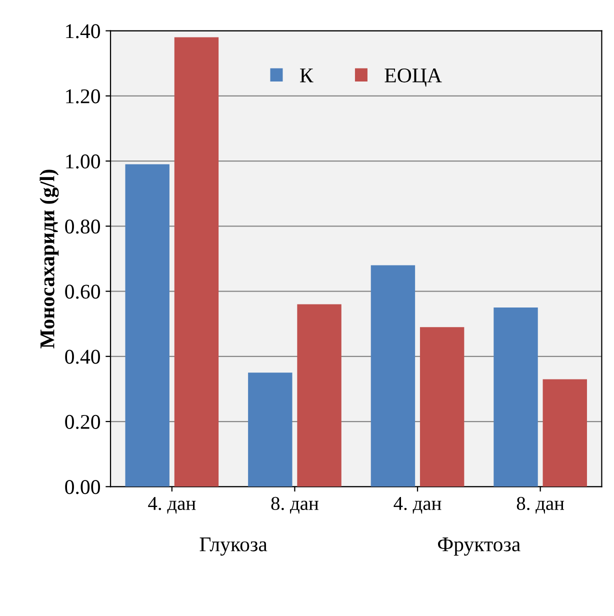 This screenshot has width=614, height=616. Describe the element at coordinates (413, 77) in the screenshot. I see `legend-label: ЕОЦА` at that location.